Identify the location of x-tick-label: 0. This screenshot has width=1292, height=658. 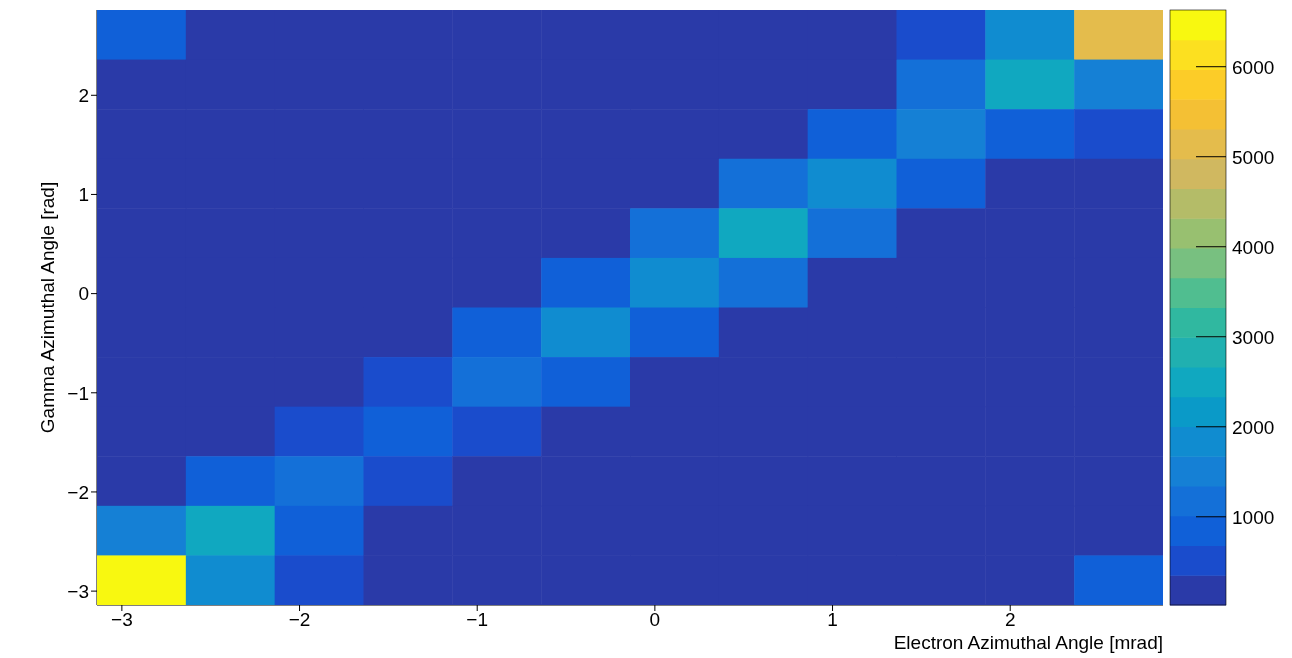
(655, 620).